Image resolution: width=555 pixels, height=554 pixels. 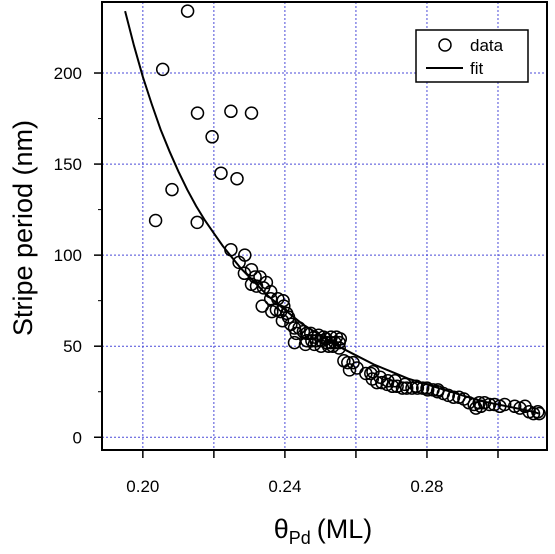 What do you see at coordinates (300, 538) in the screenshot?
I see `x-axis-title-subscript: Pd` at bounding box center [300, 538].